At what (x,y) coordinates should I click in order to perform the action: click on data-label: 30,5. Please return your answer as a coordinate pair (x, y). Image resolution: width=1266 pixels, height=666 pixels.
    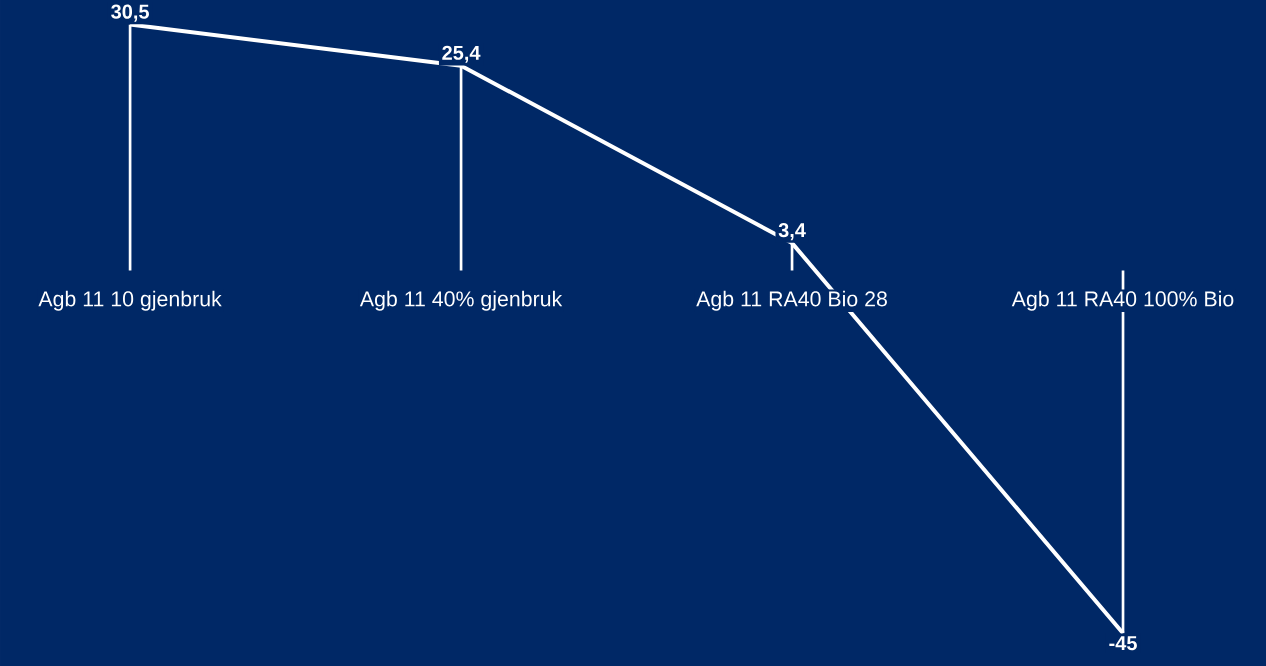
    Looking at the image, I should click on (130, 13).